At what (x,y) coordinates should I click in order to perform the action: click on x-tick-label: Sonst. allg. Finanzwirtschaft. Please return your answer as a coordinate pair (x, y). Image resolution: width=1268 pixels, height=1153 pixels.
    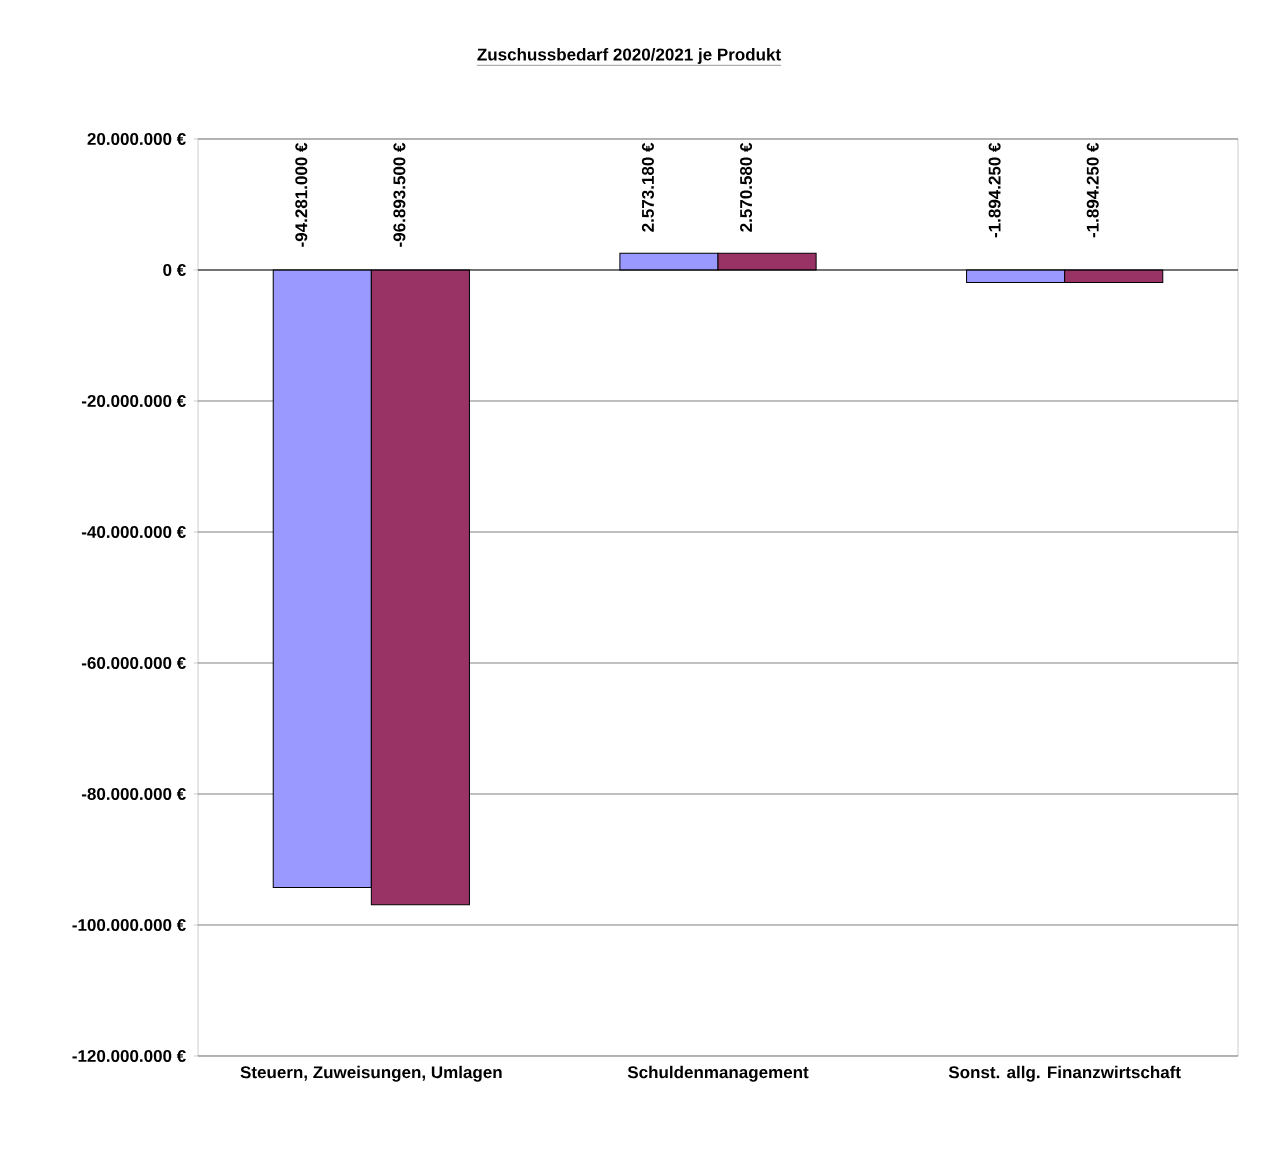
    Looking at the image, I should click on (1064, 1073).